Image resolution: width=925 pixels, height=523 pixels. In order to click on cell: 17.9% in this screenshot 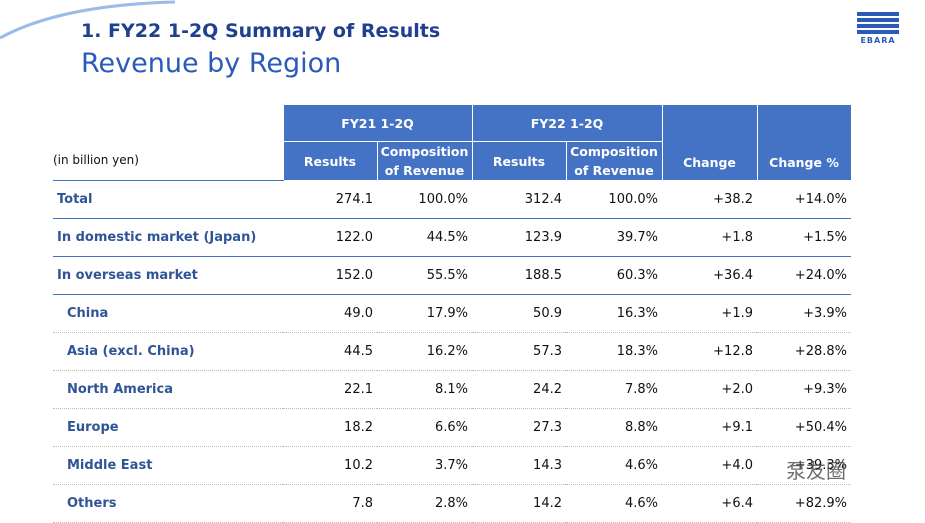, I will do `click(424, 313)`.